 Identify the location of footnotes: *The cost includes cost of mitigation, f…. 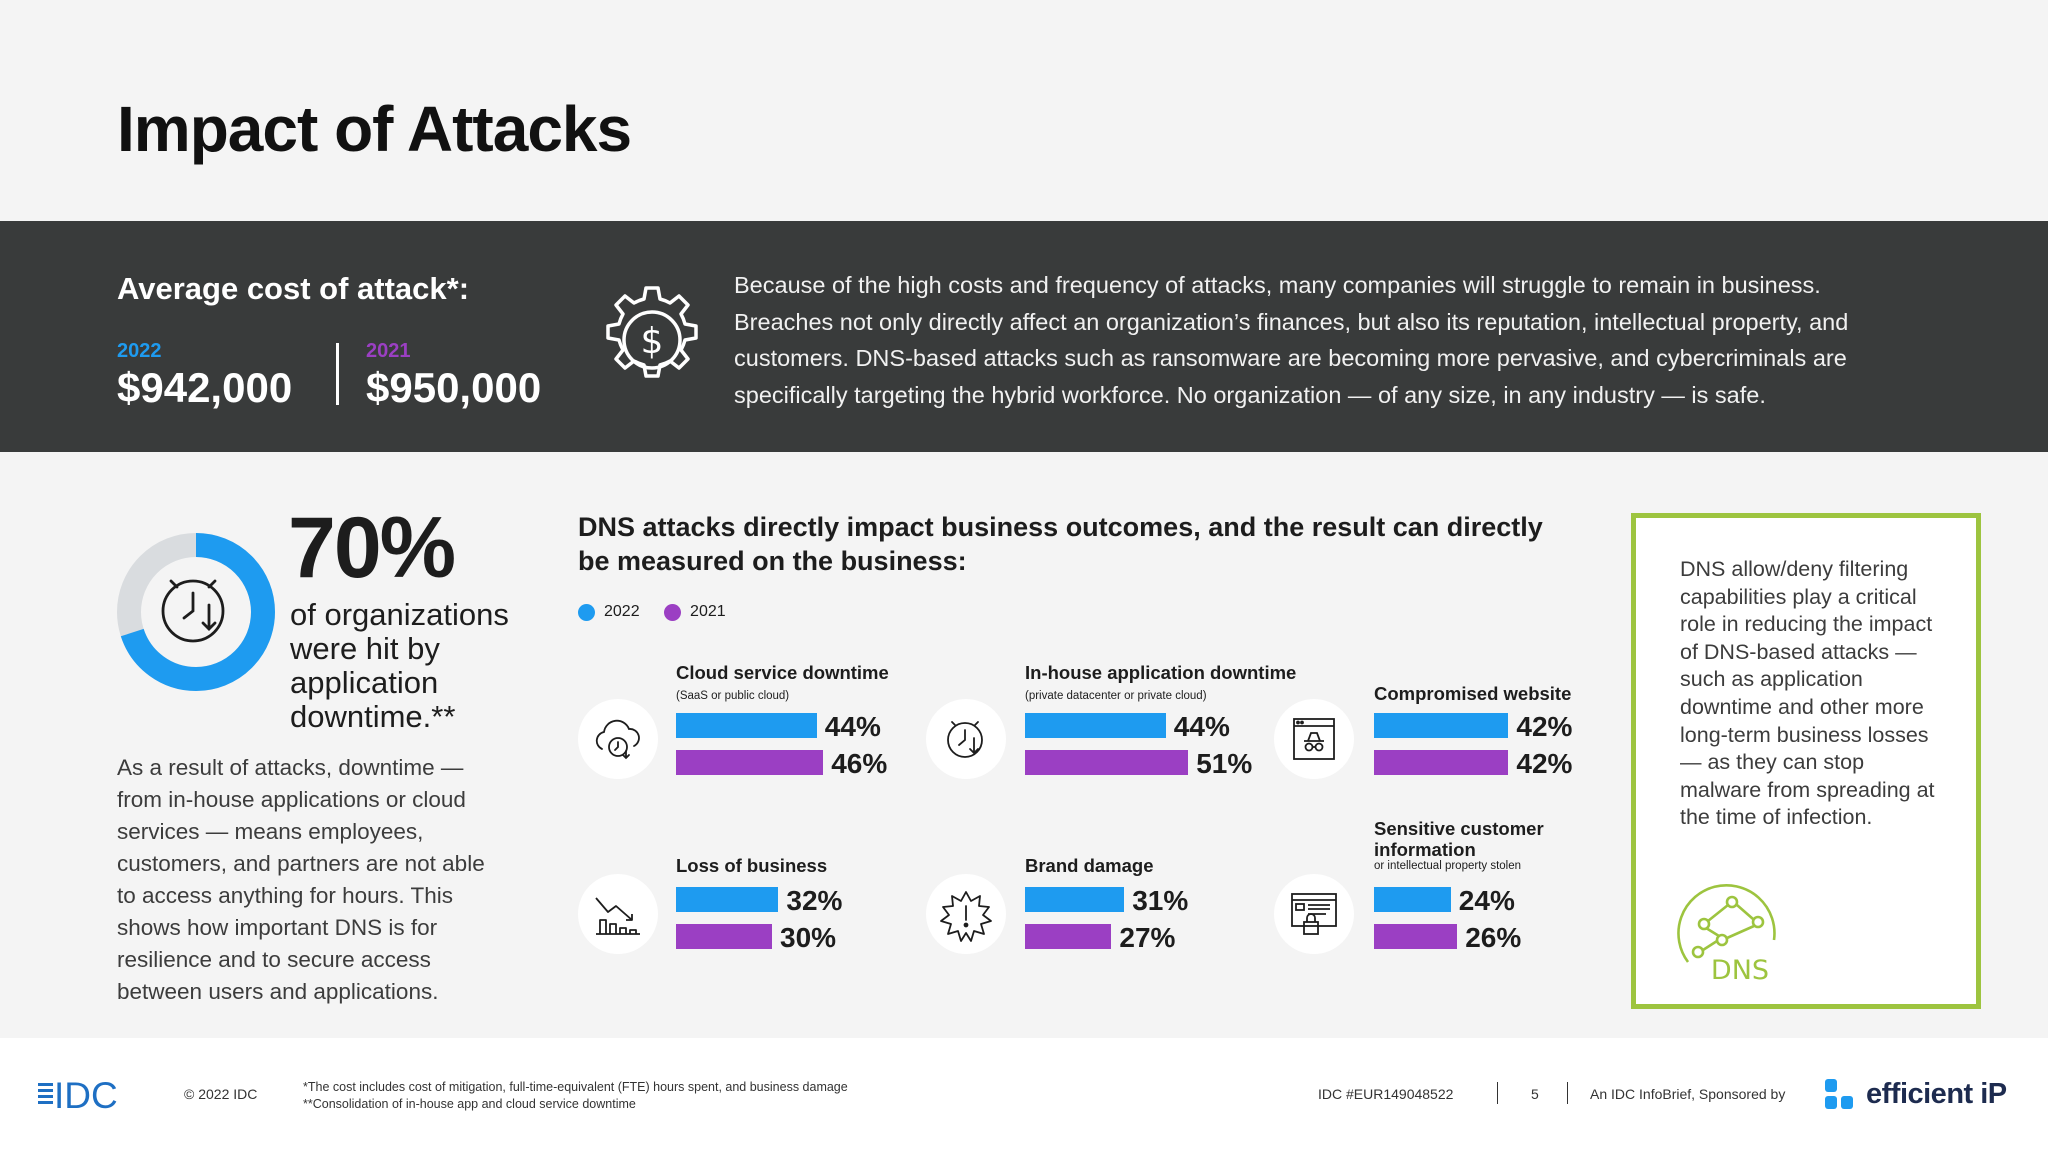
(575, 1096).